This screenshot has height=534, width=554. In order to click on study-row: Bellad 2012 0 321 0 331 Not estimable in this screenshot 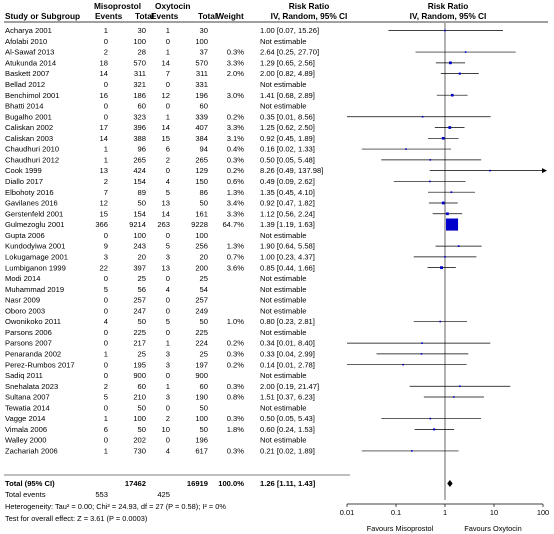, I will do `click(155, 84)`.